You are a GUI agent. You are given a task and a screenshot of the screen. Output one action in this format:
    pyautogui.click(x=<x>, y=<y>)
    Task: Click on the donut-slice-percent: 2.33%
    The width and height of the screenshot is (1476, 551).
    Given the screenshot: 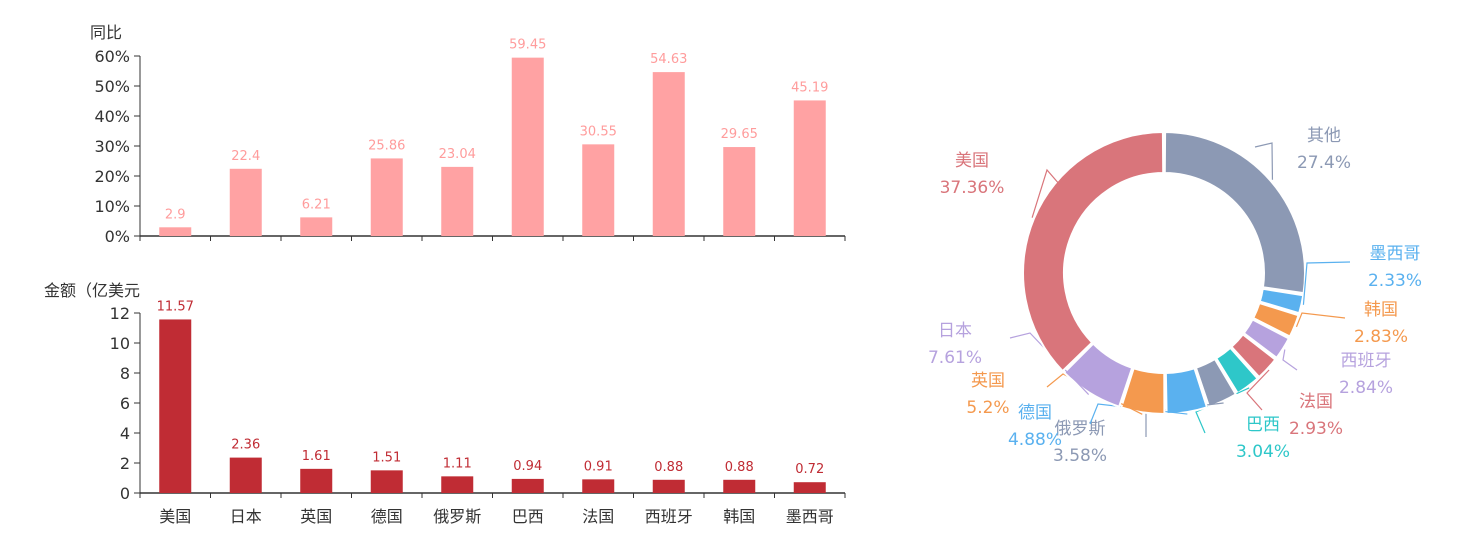 What is the action you would take?
    pyautogui.click(x=1395, y=281)
    